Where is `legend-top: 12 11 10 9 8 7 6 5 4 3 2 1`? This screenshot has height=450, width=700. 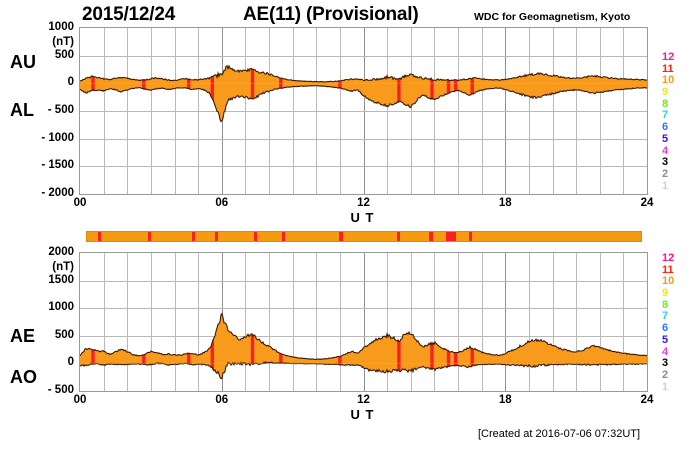 legend-top: 12 11 10 9 8 7 6 5 4 3 2 1 is located at coordinates (673, 121).